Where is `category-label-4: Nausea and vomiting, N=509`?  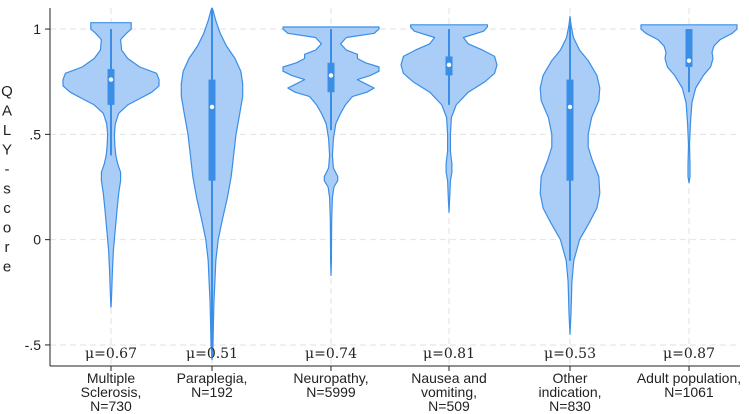
category-label-4: Nausea and vomiting, N=509 is located at coordinates (449, 392).